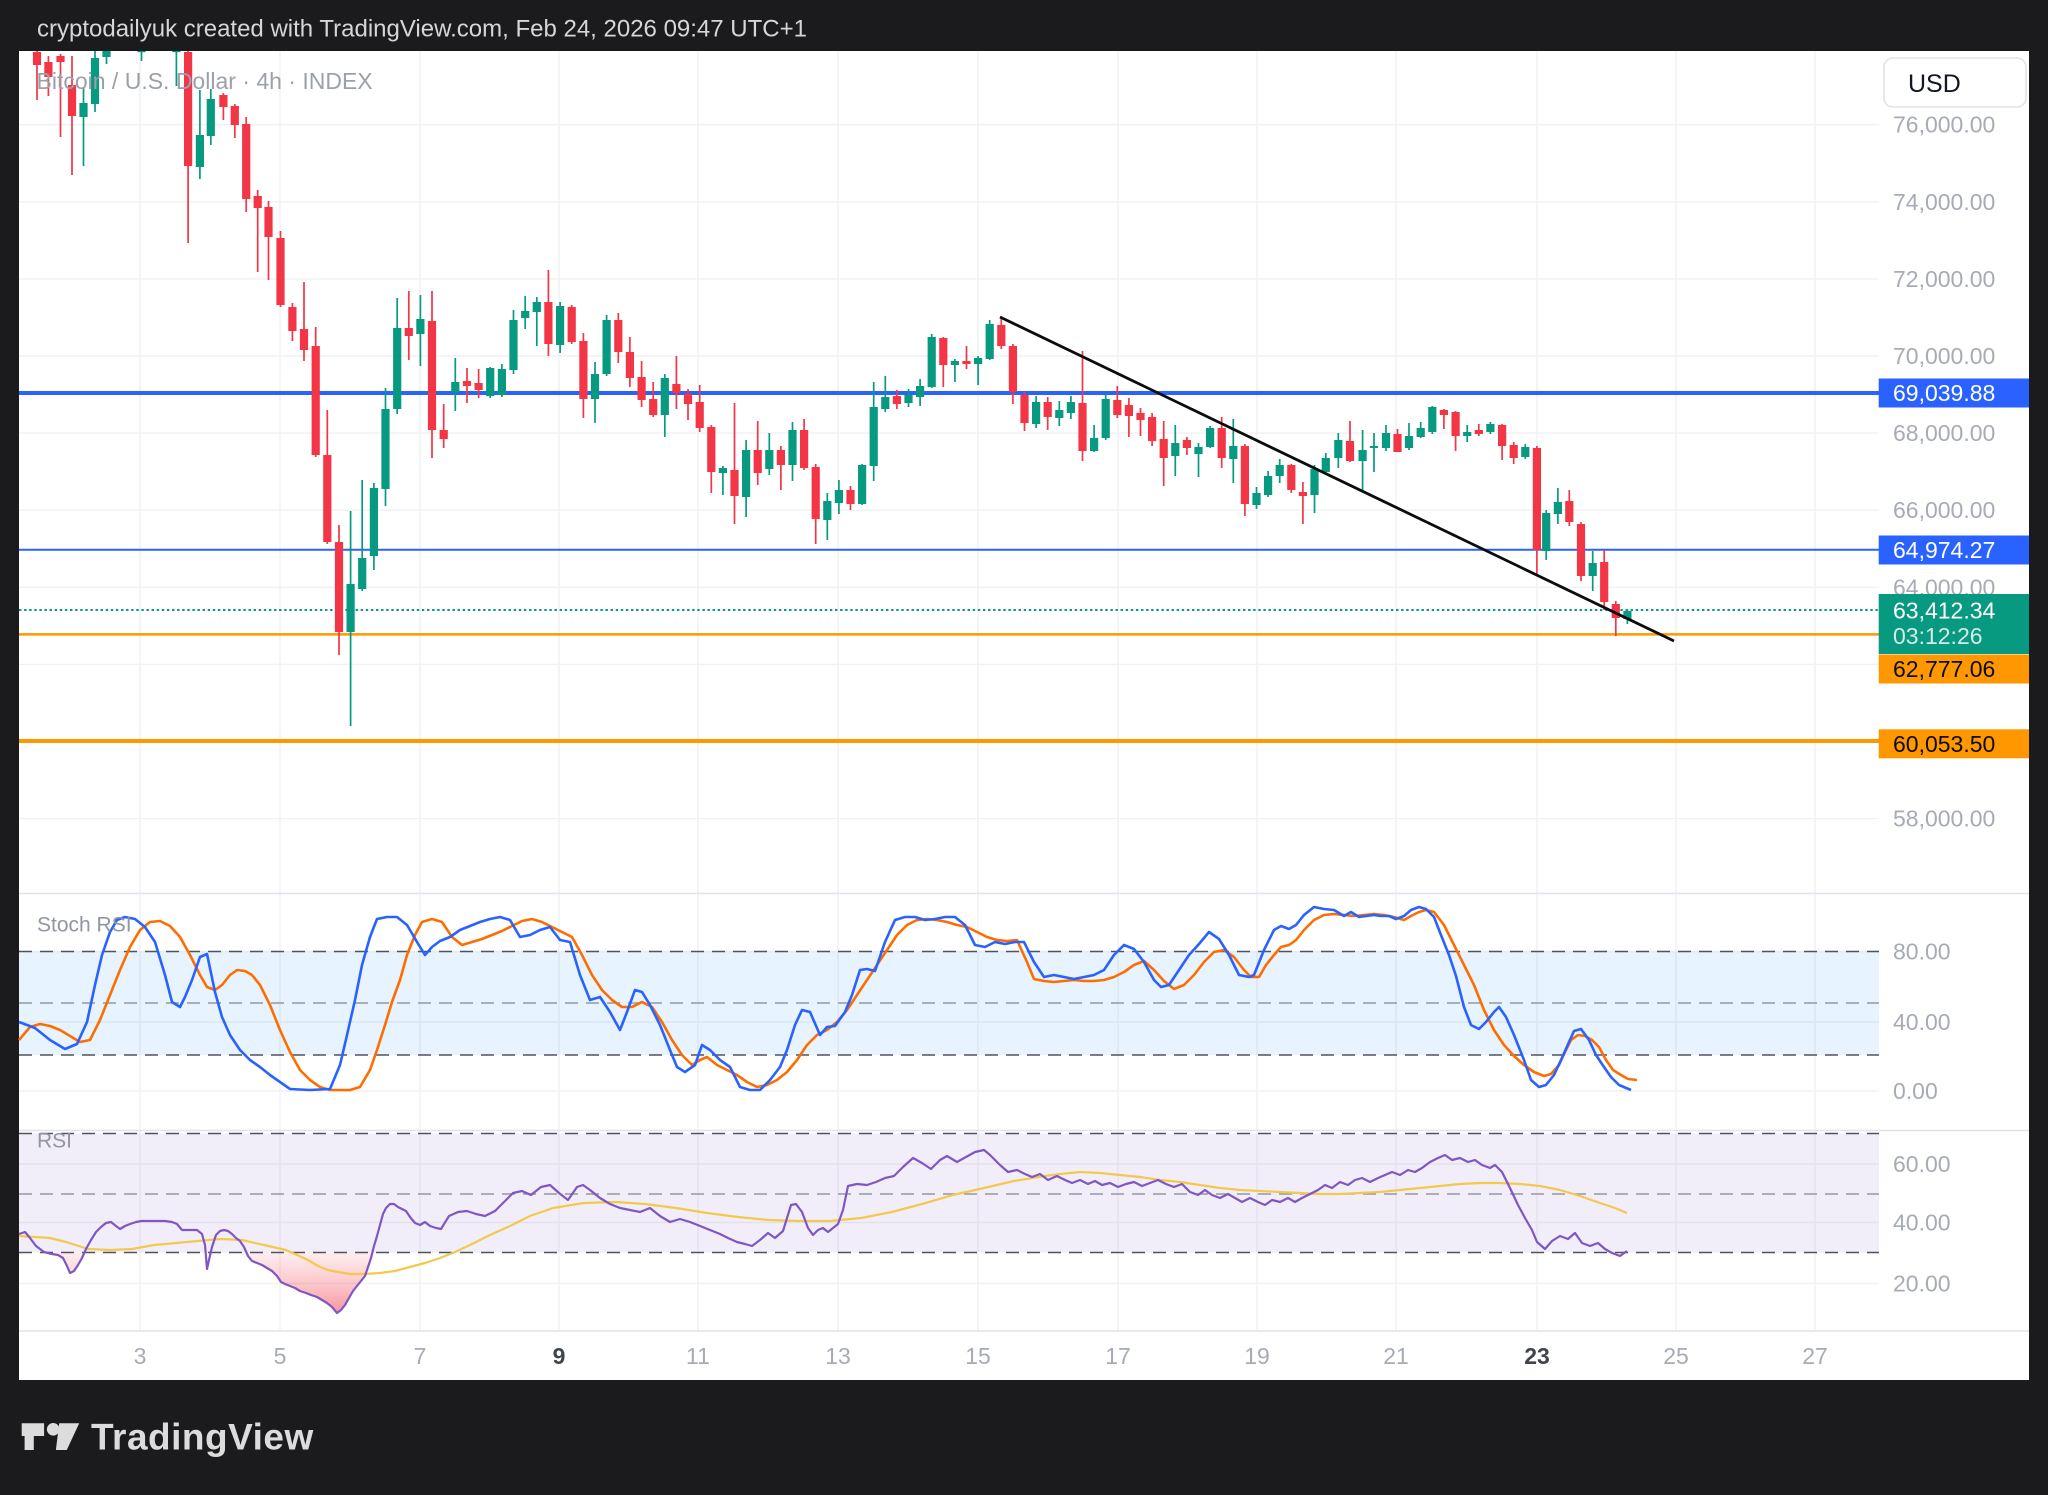  I want to click on svg-text: 76,000.00, so click(1944, 125).